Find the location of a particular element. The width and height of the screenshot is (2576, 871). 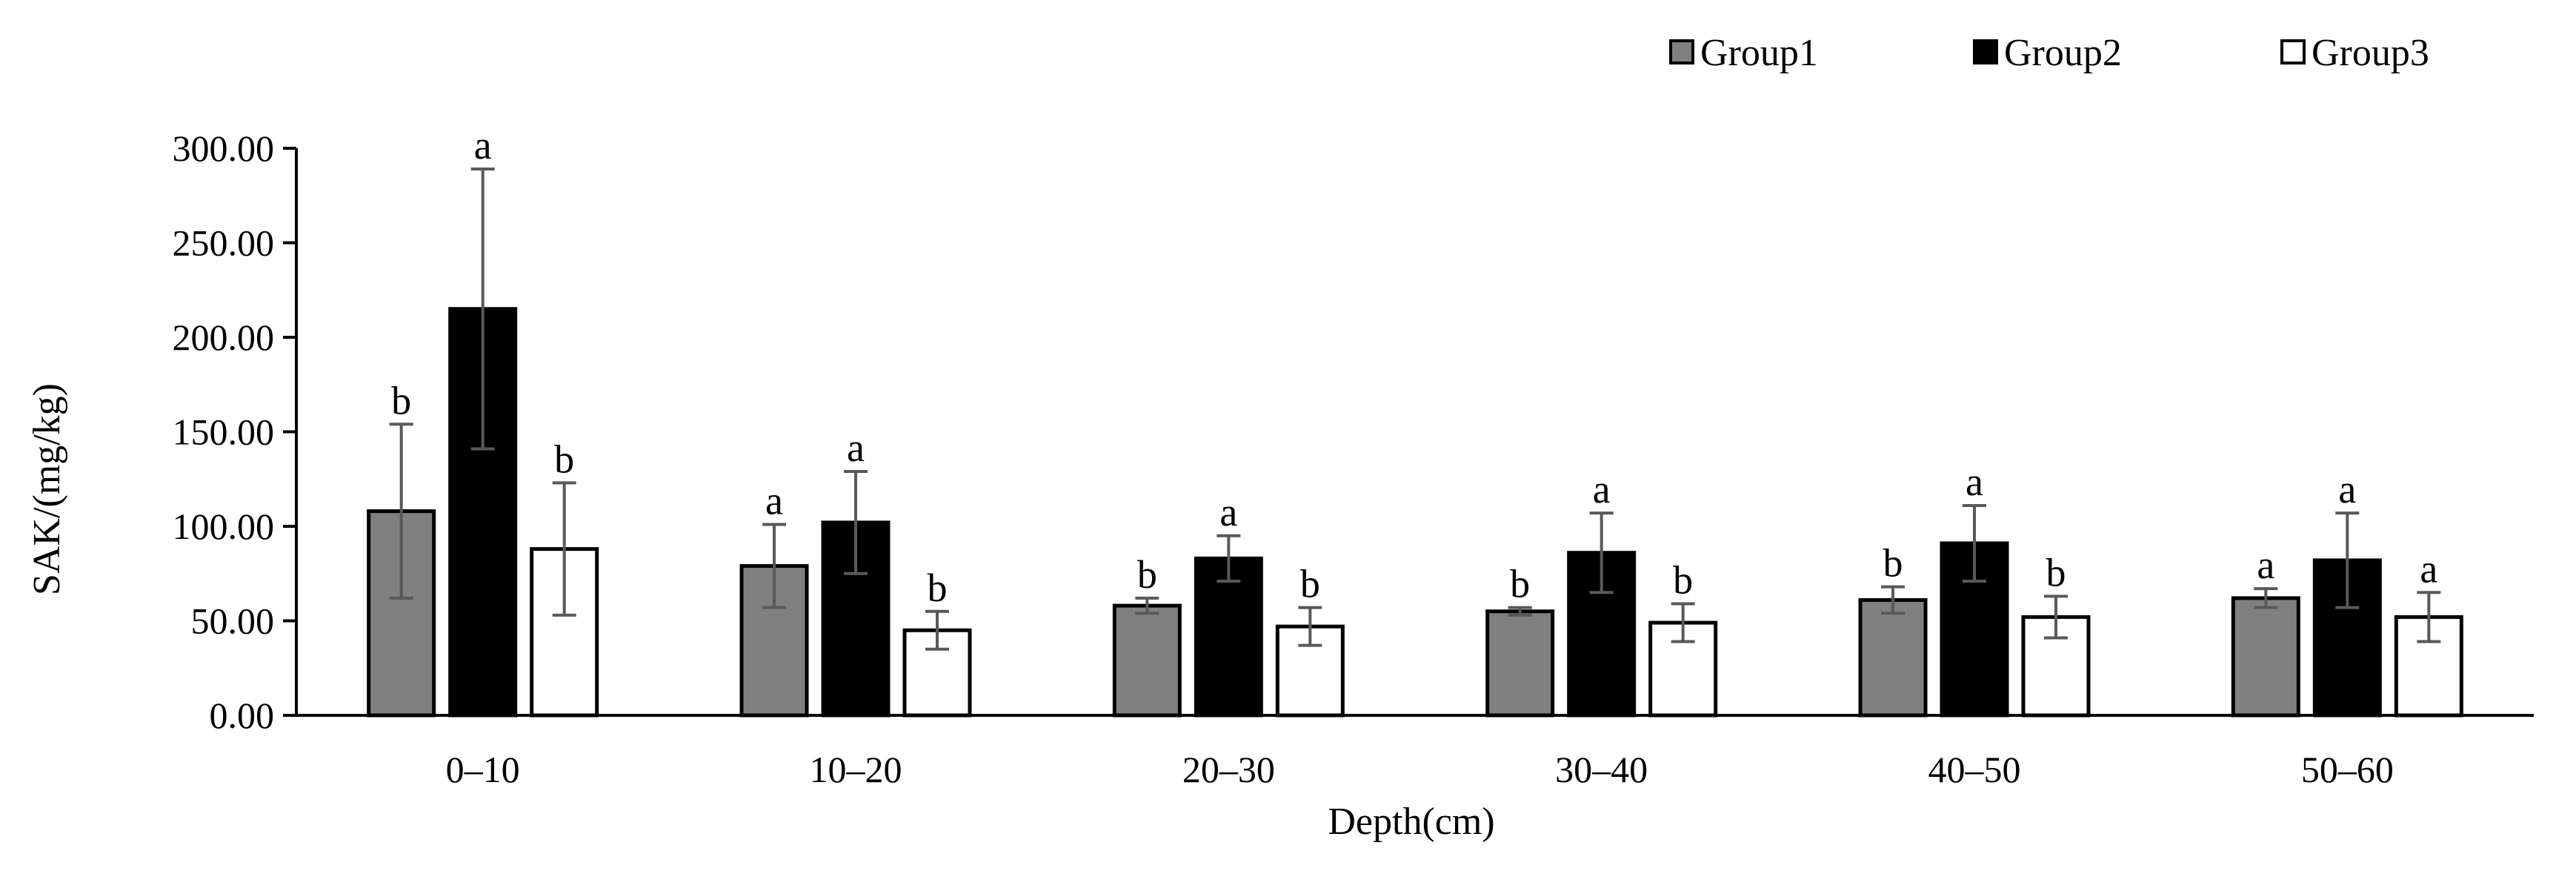

legend-label: Group3 is located at coordinates (2370, 53).